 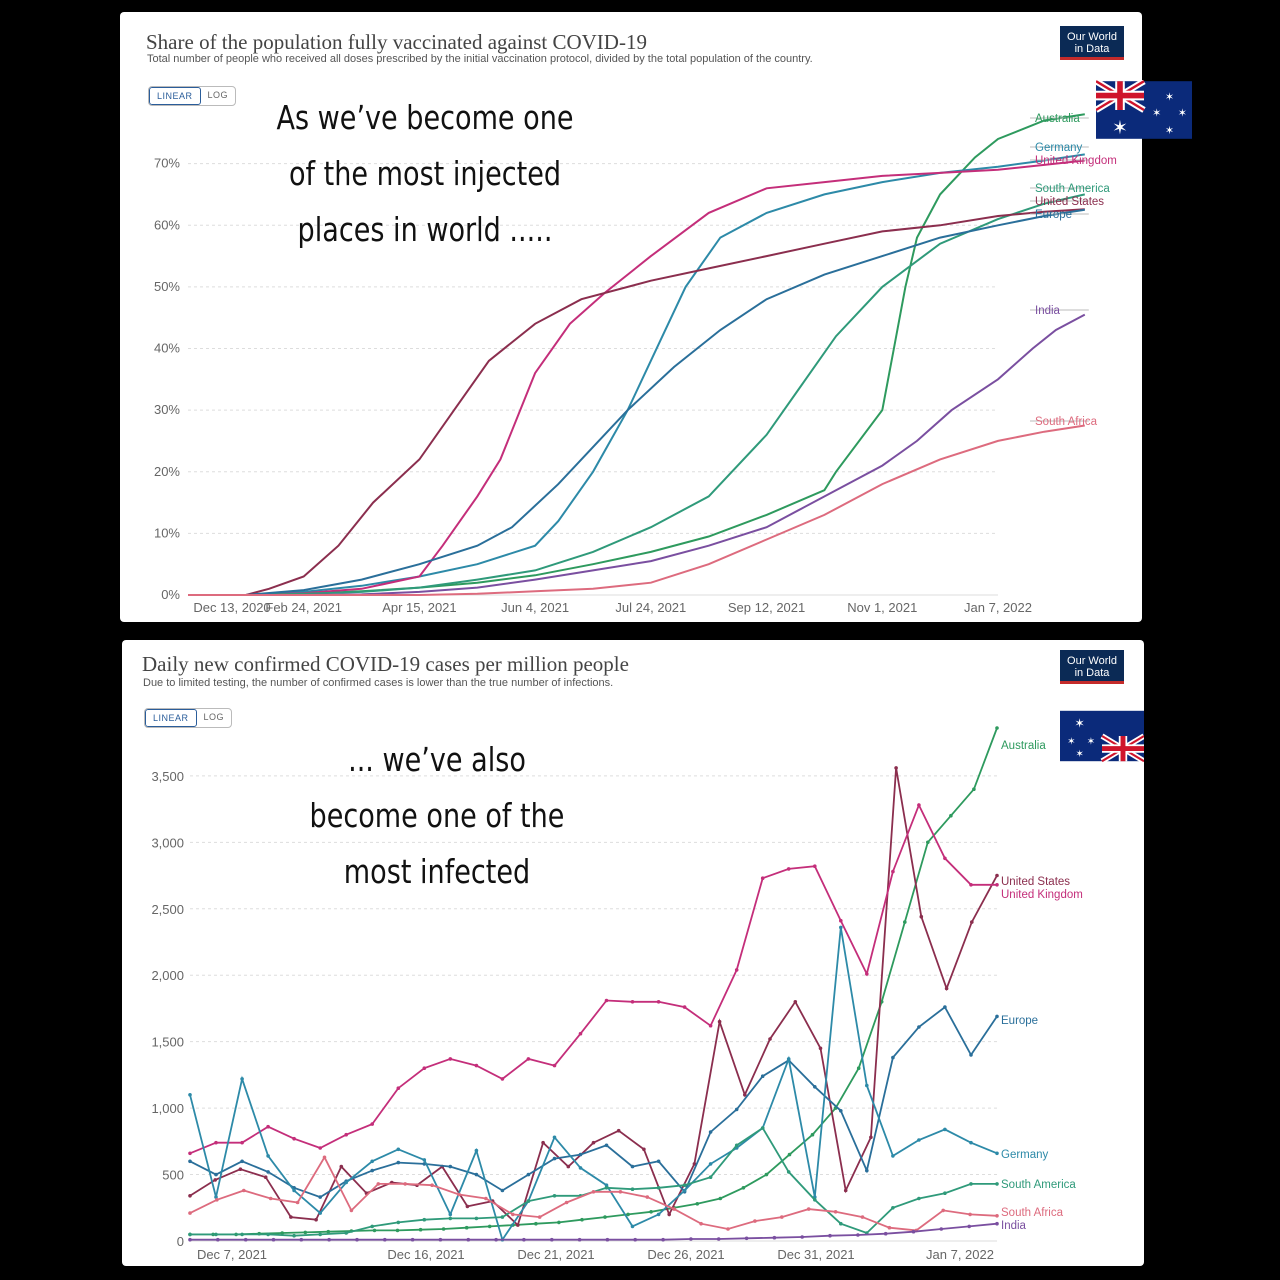 What do you see at coordinates (1048, 311) in the screenshot?
I see `series-label-india: India` at bounding box center [1048, 311].